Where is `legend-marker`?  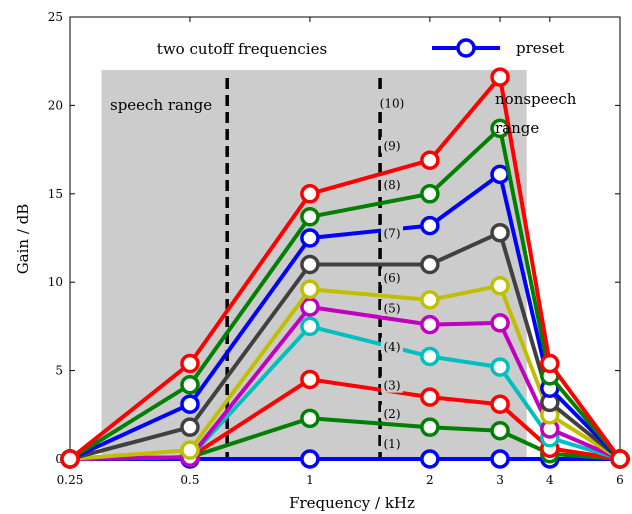 legend-marker is located at coordinates (466, 48).